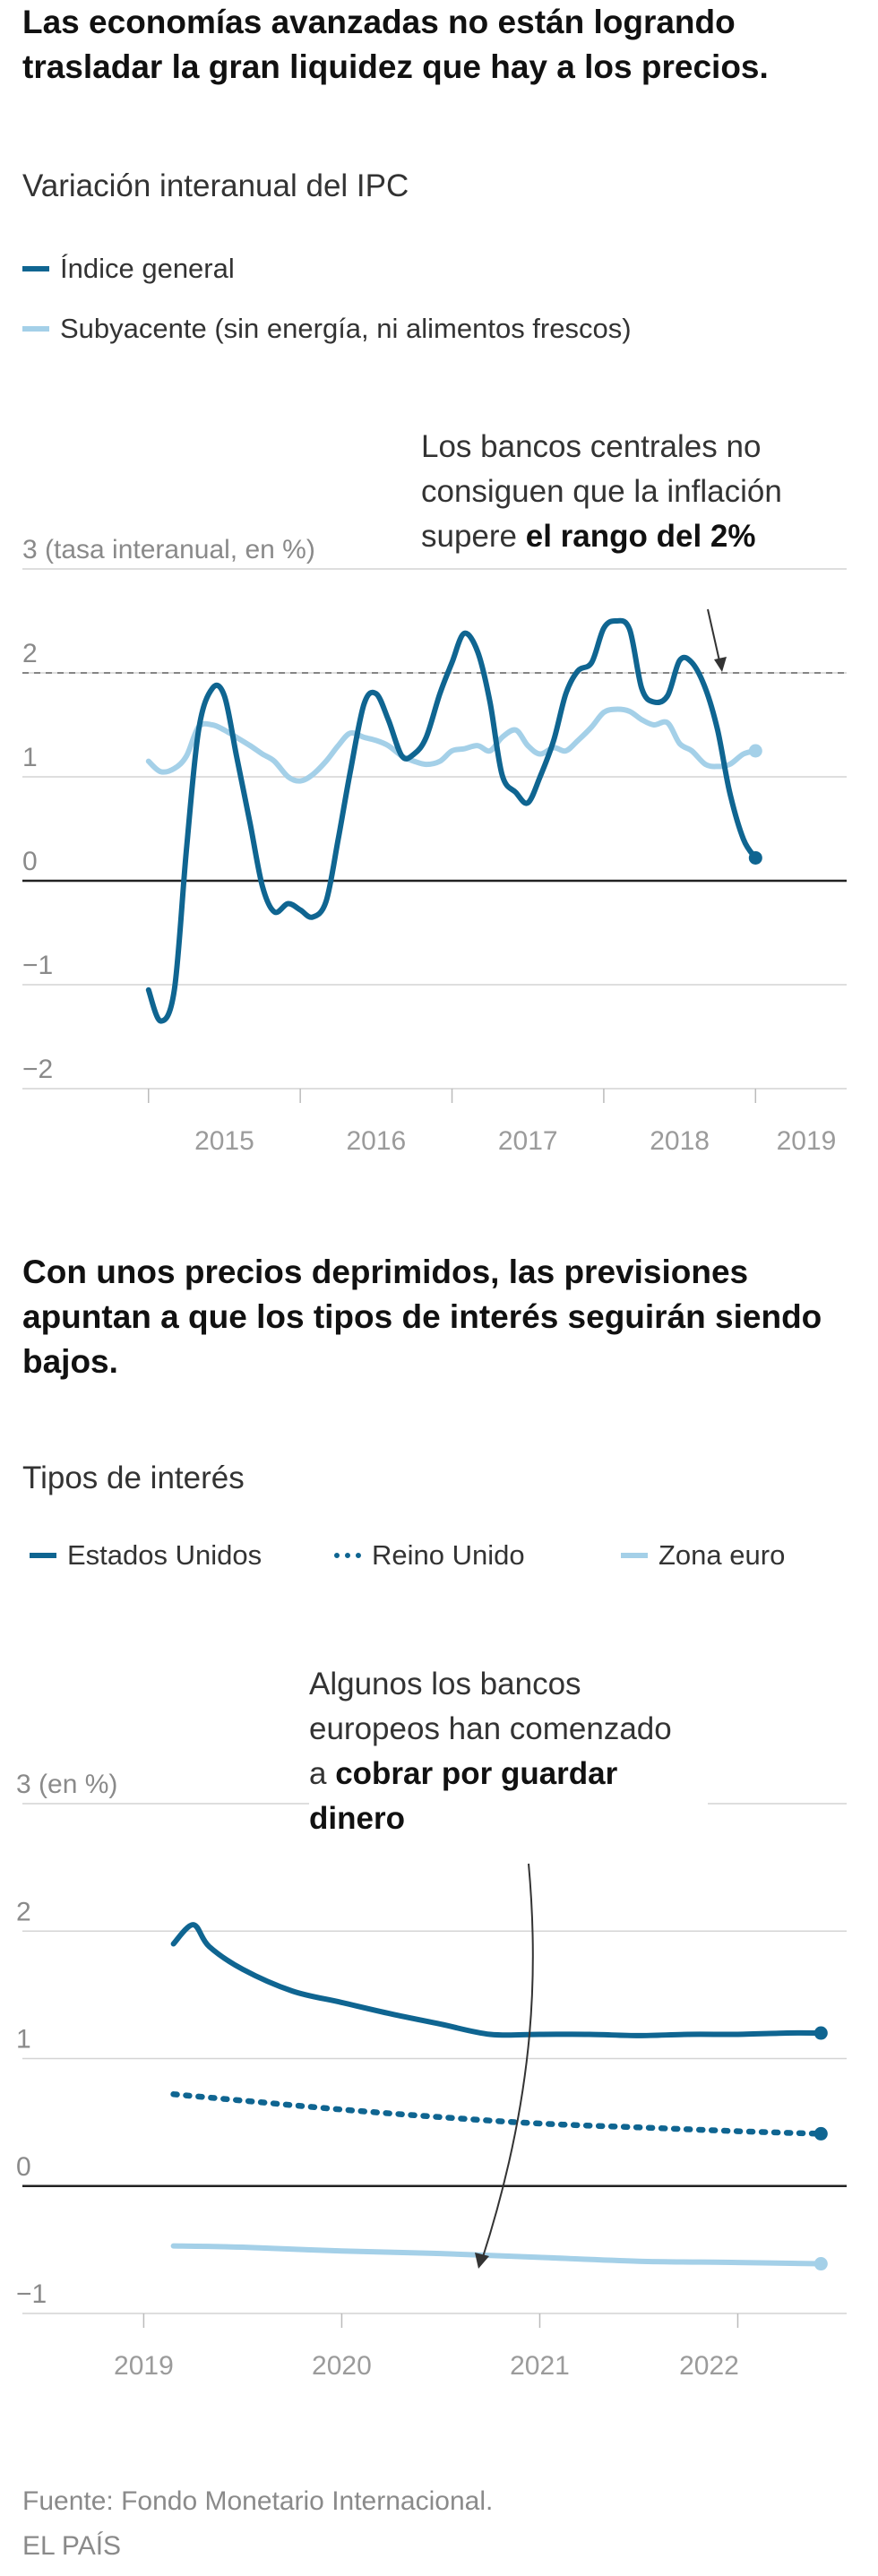 This screenshot has height=2576, width=878. Describe the element at coordinates (35, 268) in the screenshot. I see `legend-swatch-indice-general` at that location.